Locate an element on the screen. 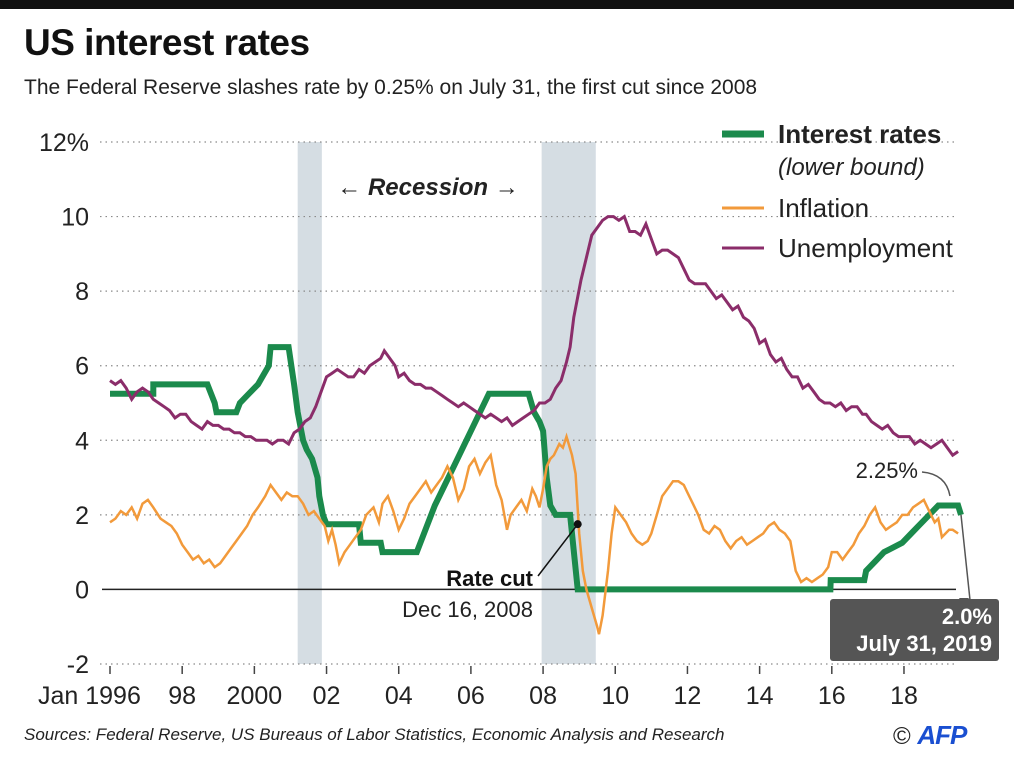 The image size is (1014, 763). legend-label: Unemployment is located at coordinates (866, 248).